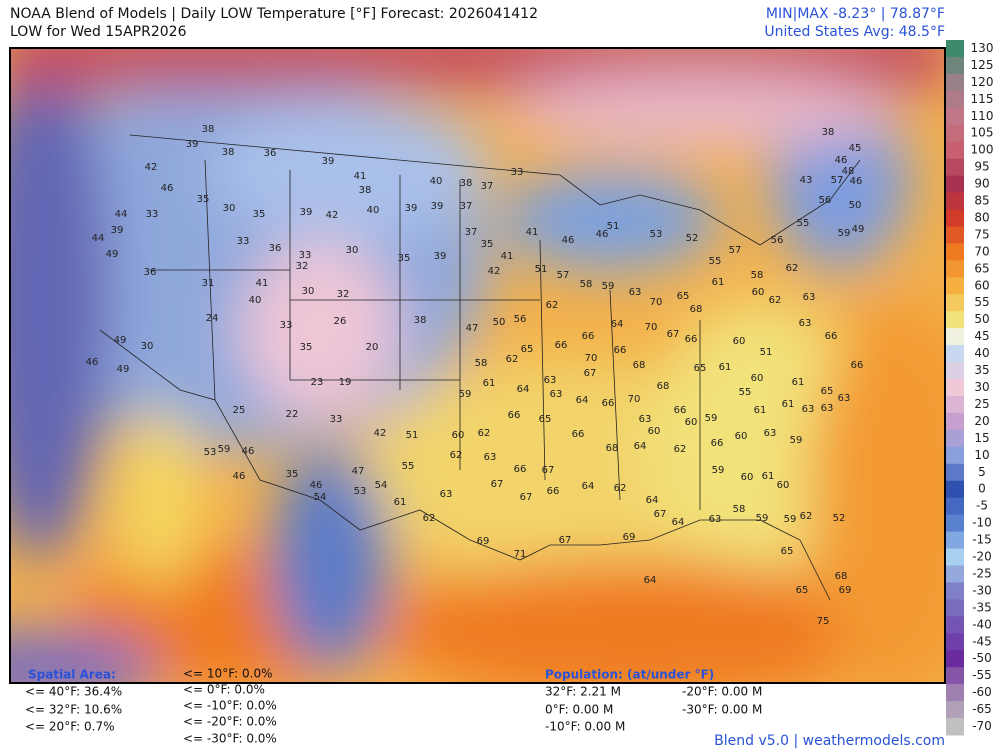 This screenshot has width=1000, height=750. Describe the element at coordinates (121, 214) in the screenshot. I see `station-value: 44` at that location.